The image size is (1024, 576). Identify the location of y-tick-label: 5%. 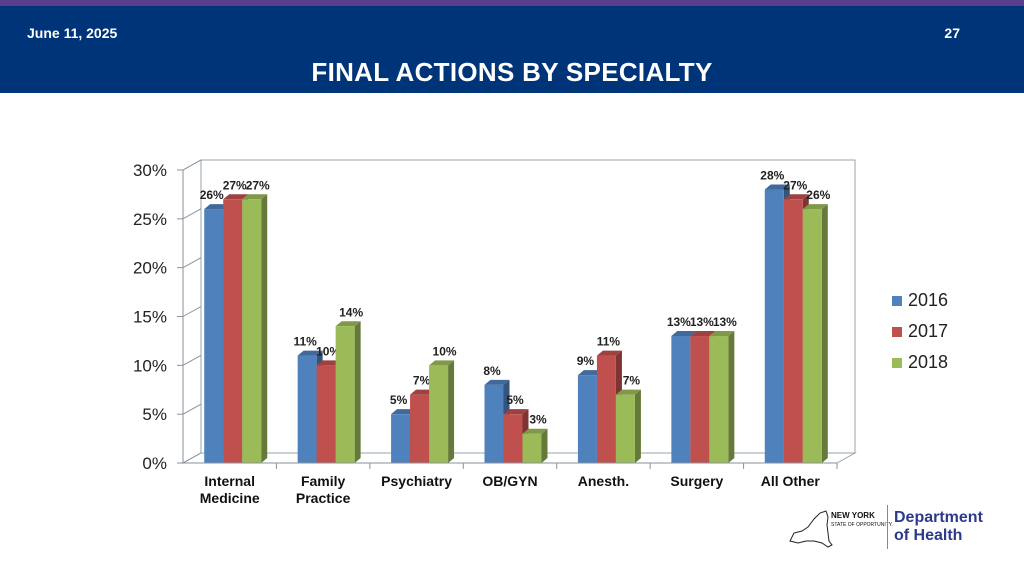
(154, 414).